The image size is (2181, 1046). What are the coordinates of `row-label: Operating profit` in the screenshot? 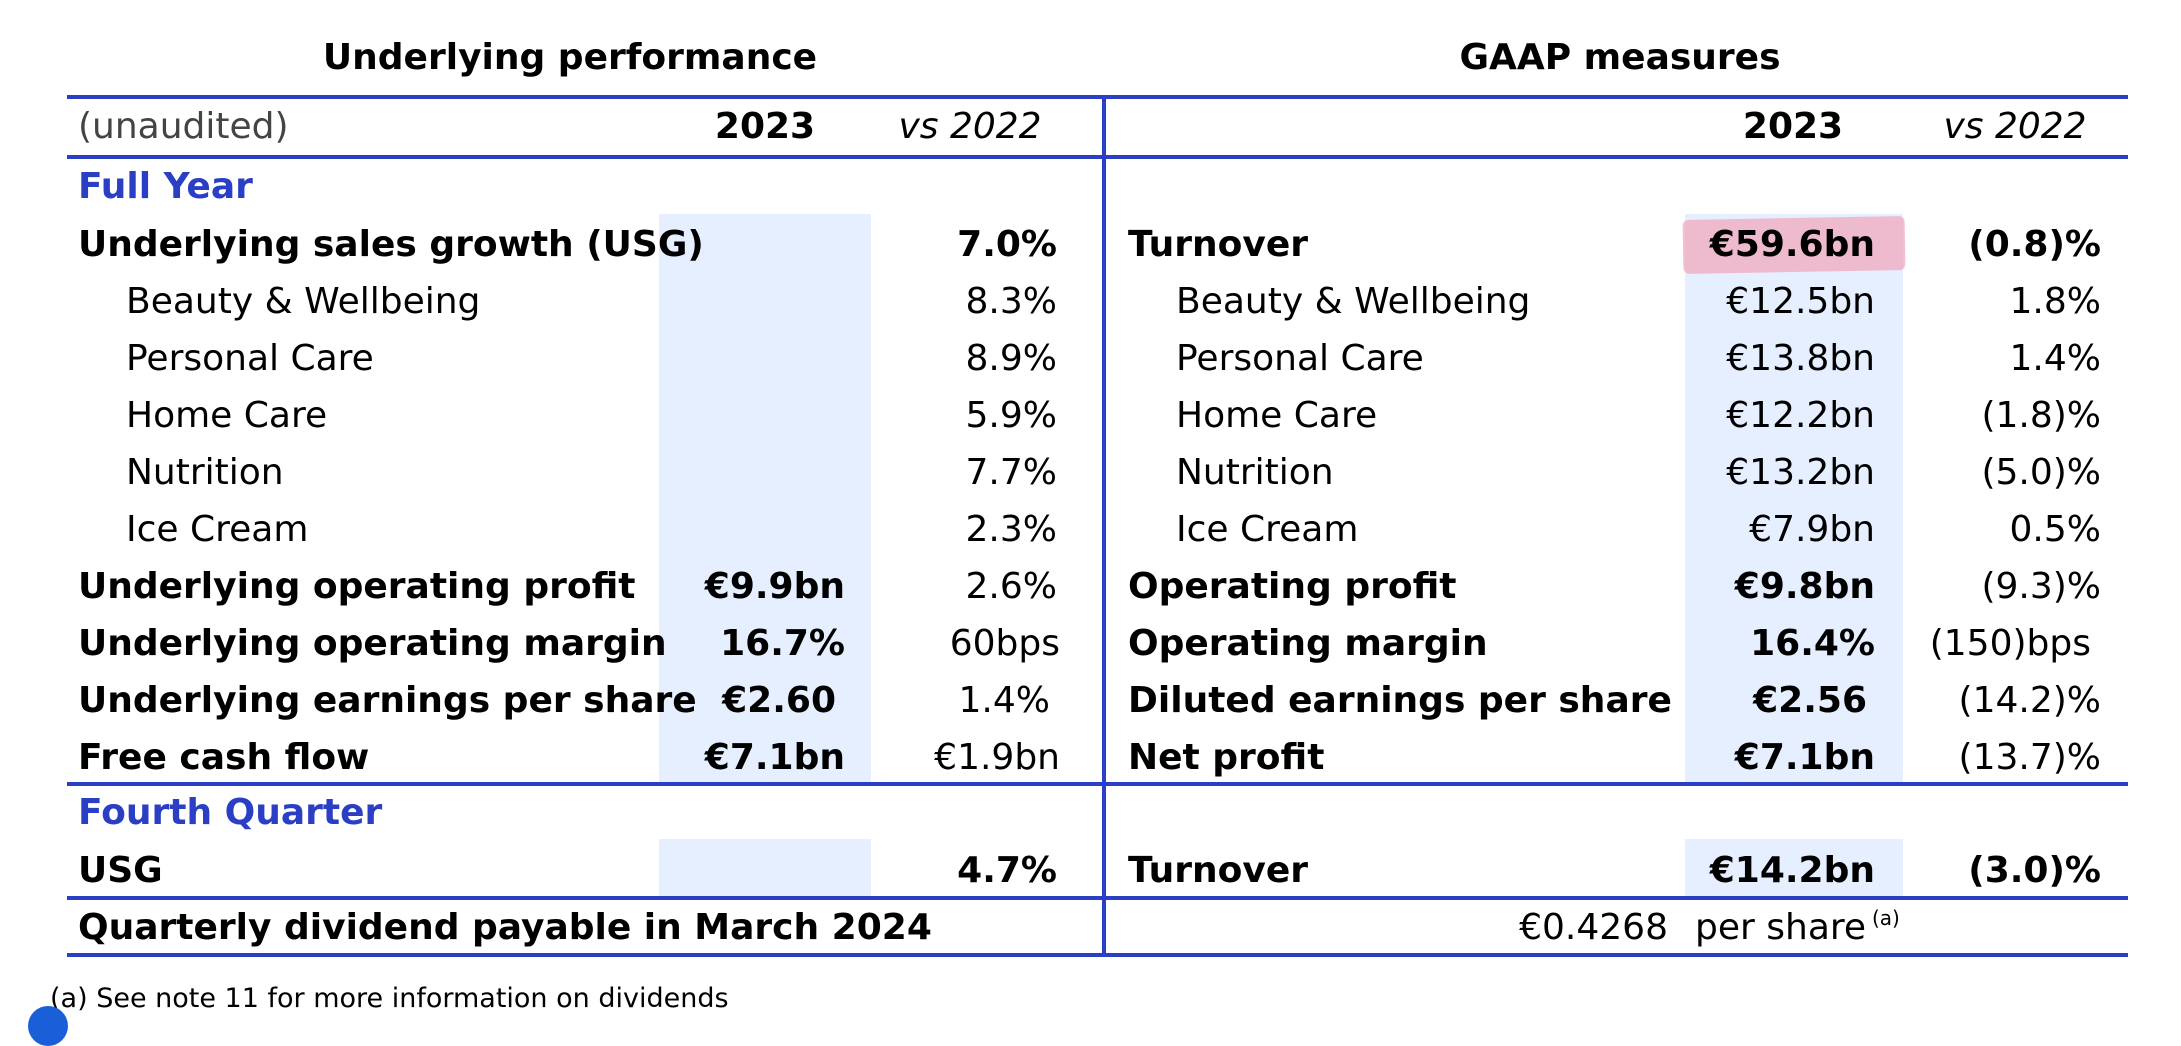 It's located at (1292, 586).